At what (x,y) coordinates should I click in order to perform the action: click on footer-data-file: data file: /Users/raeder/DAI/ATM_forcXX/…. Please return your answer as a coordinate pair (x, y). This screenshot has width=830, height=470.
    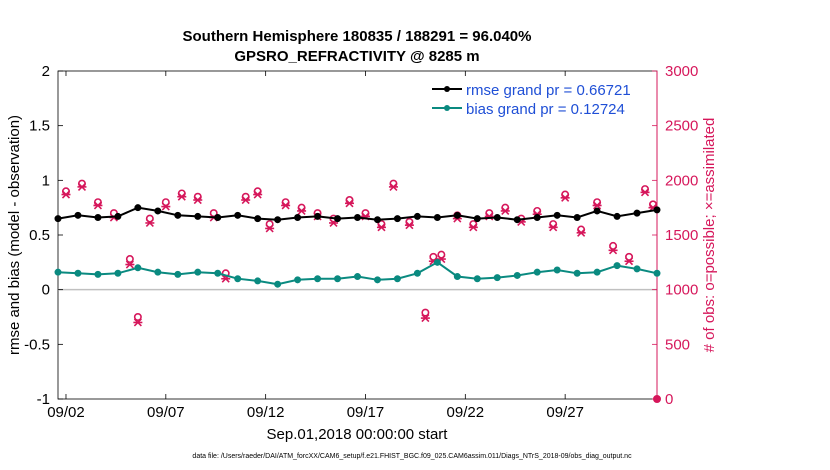
    Looking at the image, I should click on (412, 456).